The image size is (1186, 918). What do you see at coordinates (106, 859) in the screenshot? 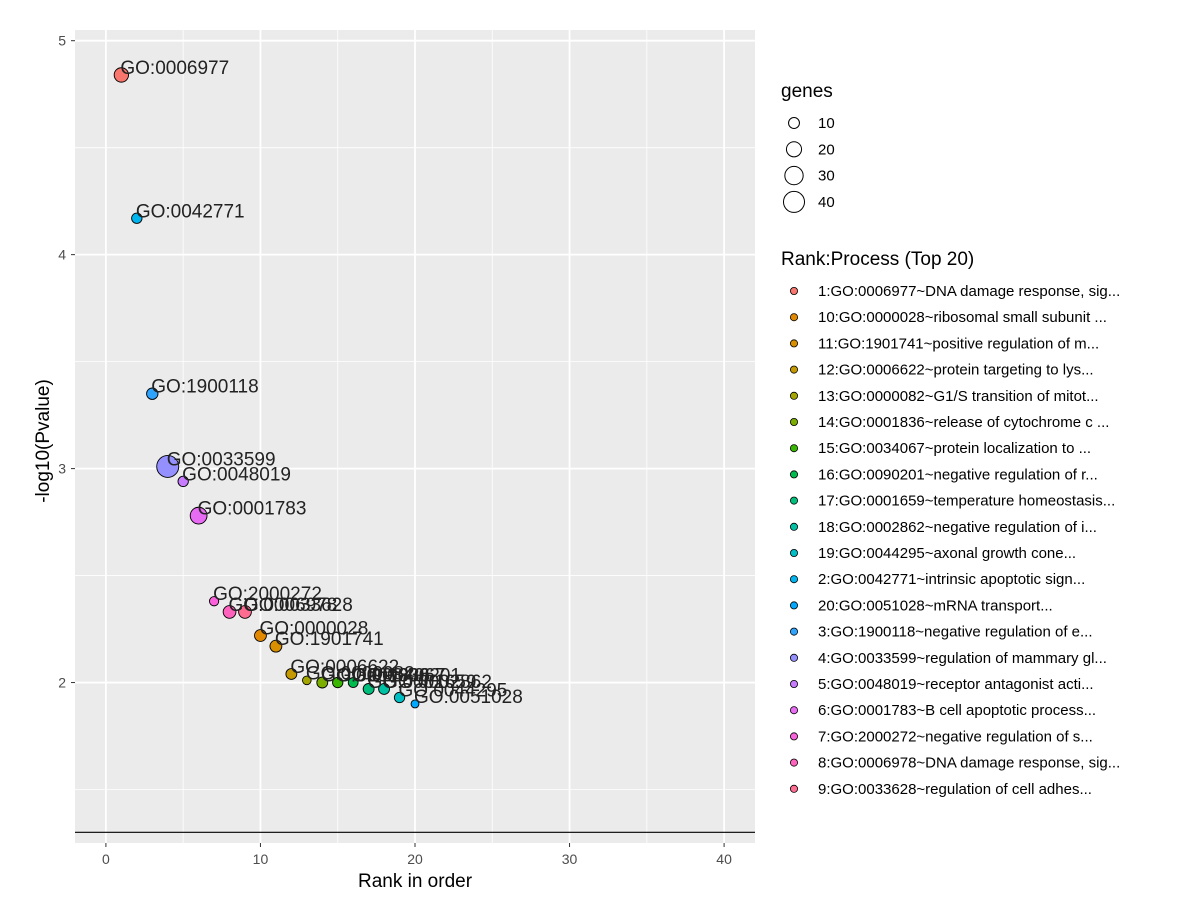
I see `x-tick-label: 0` at bounding box center [106, 859].